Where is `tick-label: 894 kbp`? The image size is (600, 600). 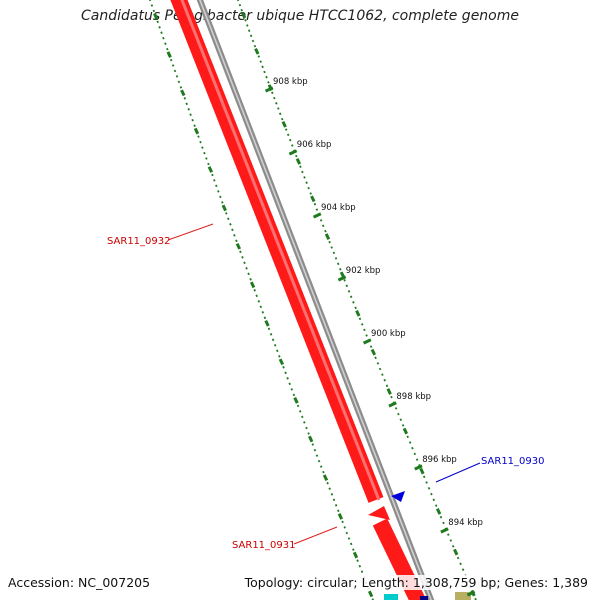
tick-label: 894 kbp is located at coordinates (465, 523).